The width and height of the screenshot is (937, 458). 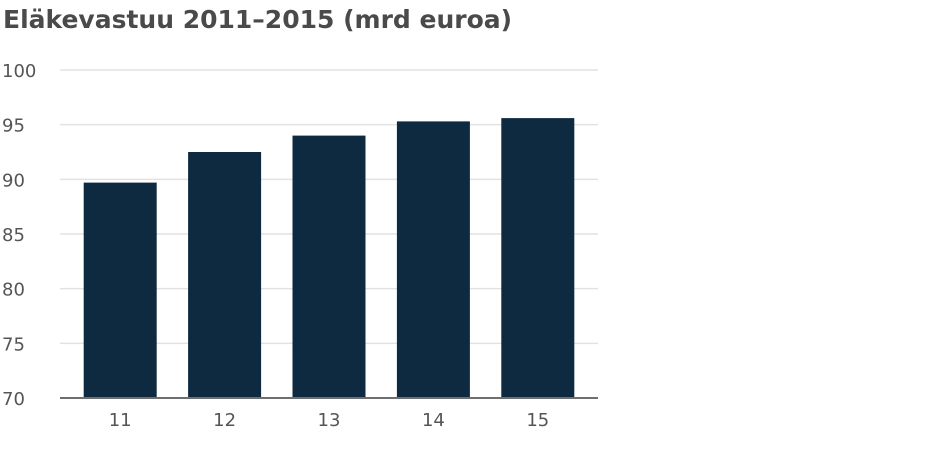 What do you see at coordinates (13, 126) in the screenshot?
I see `y-tick-label: 95` at bounding box center [13, 126].